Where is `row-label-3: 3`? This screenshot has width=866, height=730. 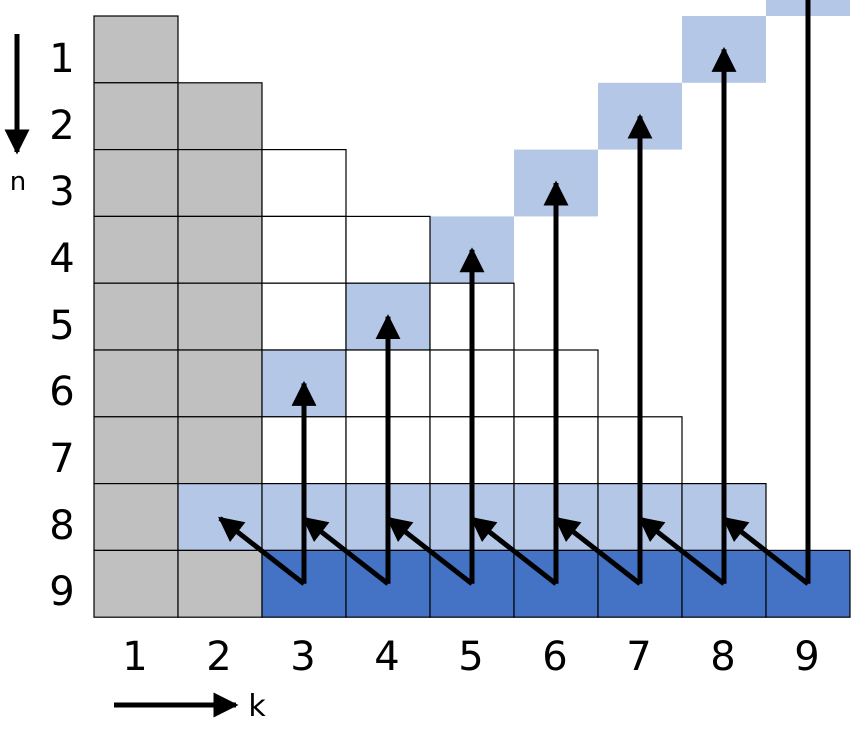
row-label-3: 3 is located at coordinates (61, 192).